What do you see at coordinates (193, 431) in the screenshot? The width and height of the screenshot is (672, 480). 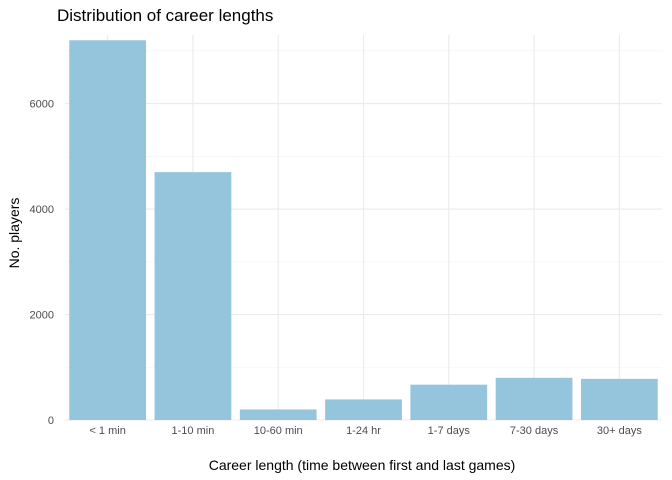 I see `x-tick-label: 1-10 min` at bounding box center [193, 431].